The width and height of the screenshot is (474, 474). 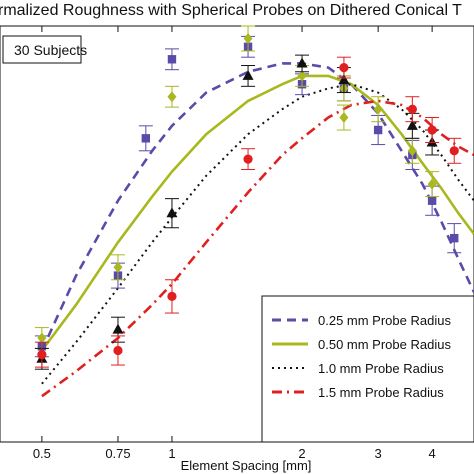 I want to click on legend-label-3: 1.5 mm Probe Radius, so click(x=381, y=392).